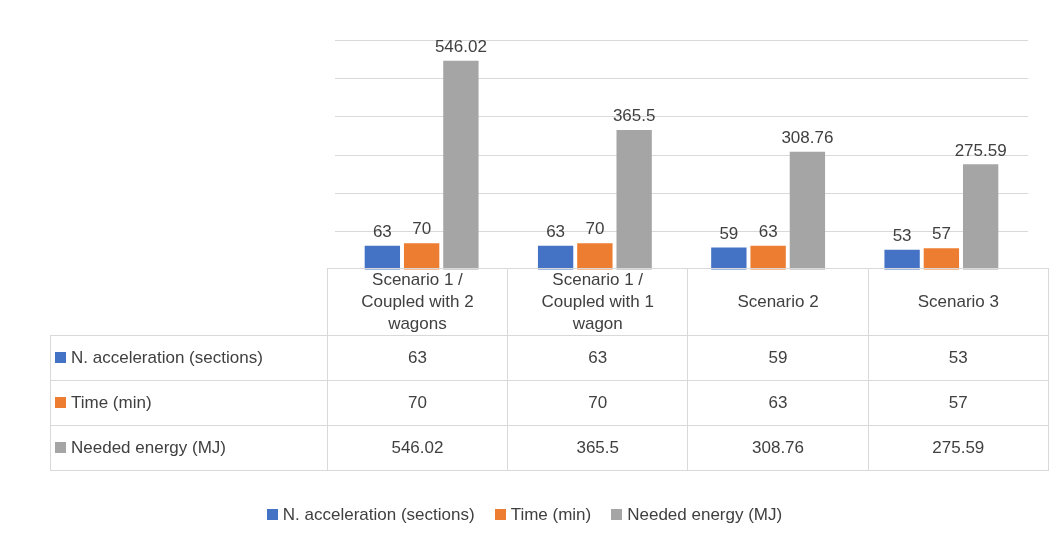 This screenshot has height=548, width=1049. I want to click on text: N. acceleration (sections), so click(378, 514).